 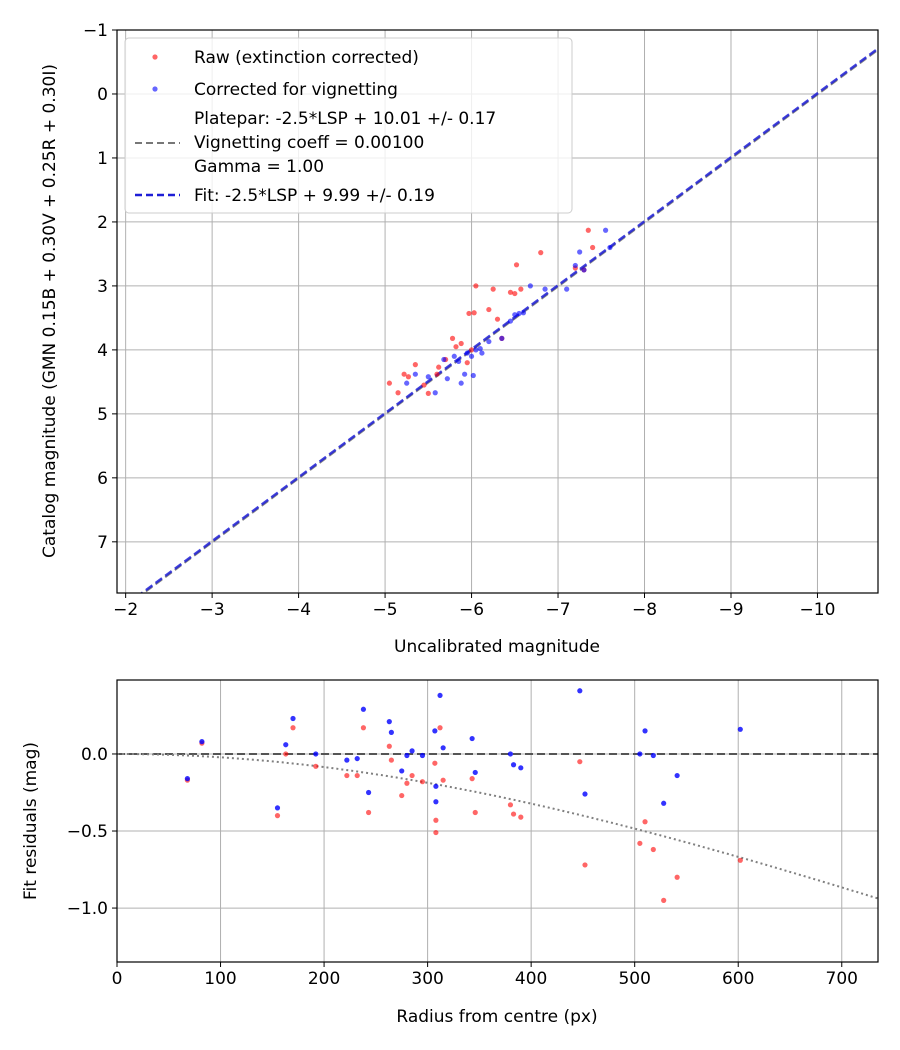 What do you see at coordinates (730, 610) in the screenshot?
I see `top-x-tick-label: −9` at bounding box center [730, 610].